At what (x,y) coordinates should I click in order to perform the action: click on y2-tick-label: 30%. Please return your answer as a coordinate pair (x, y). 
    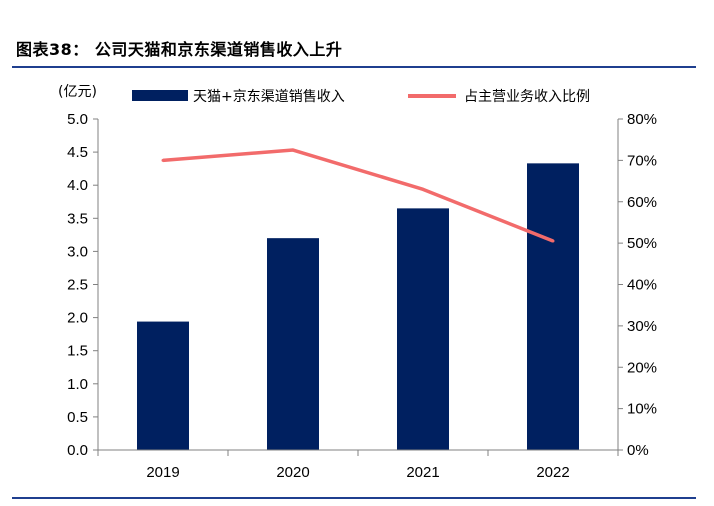
    Looking at the image, I should click on (642, 326).